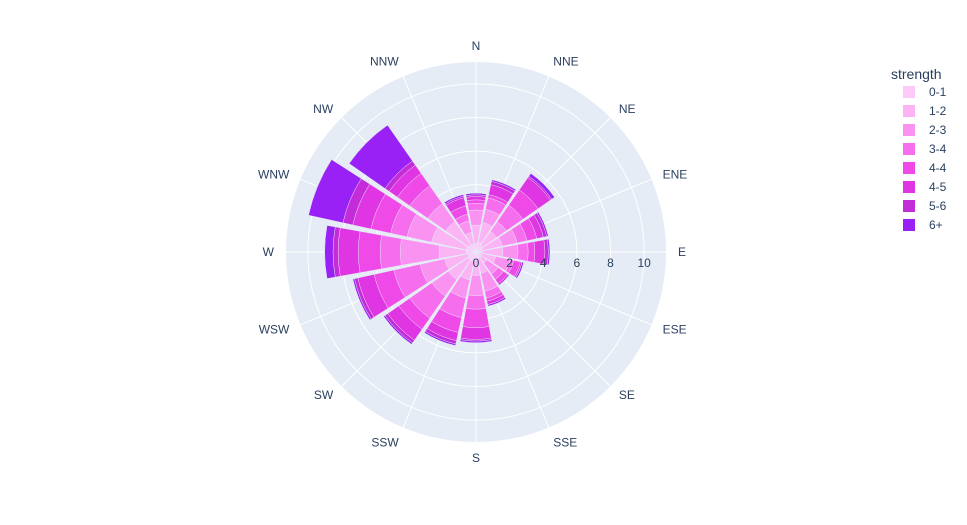 The image size is (967, 525). Describe the element at coordinates (562, 263) in the screenshot. I see `radial-tick-labels: 0 2 4 6 8 10` at that location.